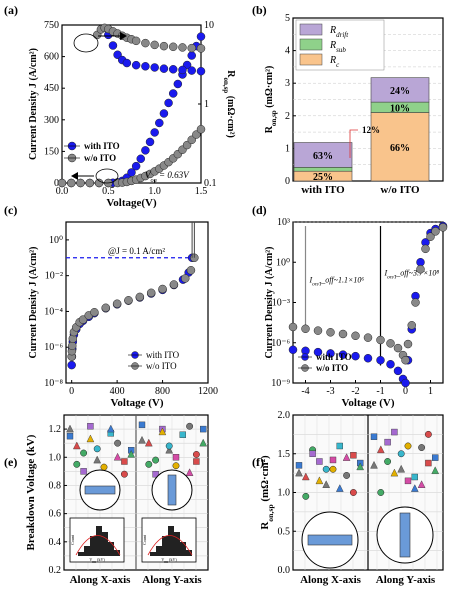 This screenshot has height=598, width=450. I want to click on histogram-ylabel-e: Count, so click(72, 539).